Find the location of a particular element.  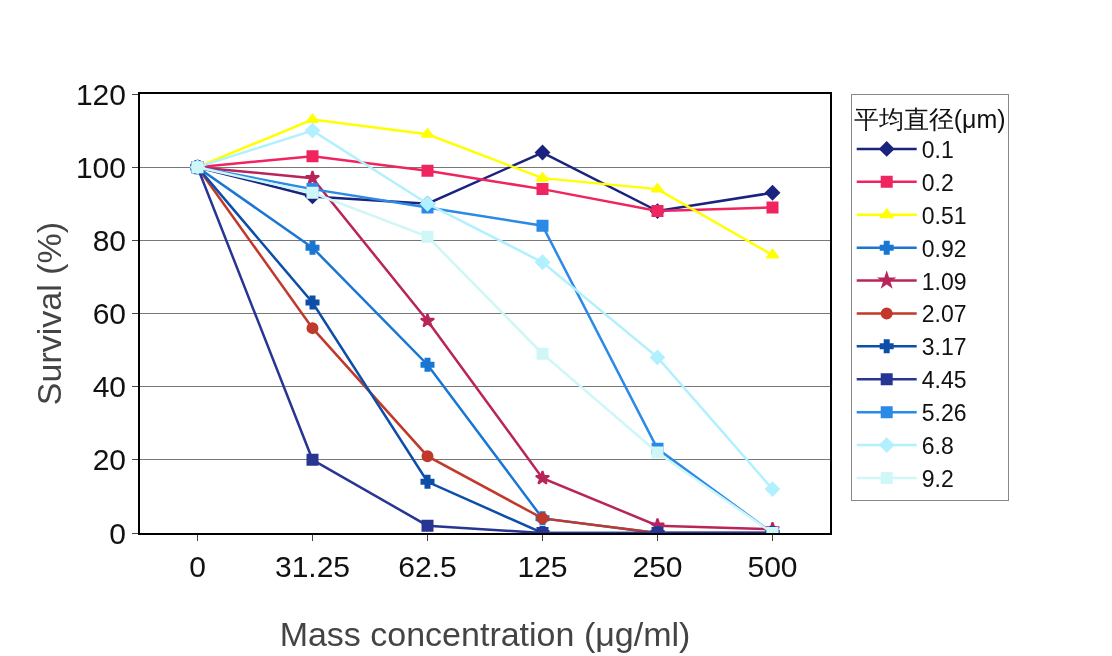

y-tick-label: 0 is located at coordinates (117, 533).